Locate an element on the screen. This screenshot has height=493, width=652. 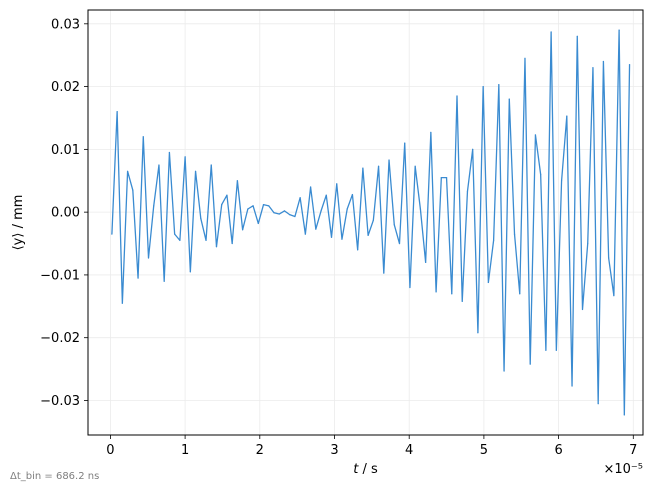
y-tick-label: −0.01 is located at coordinates (60, 275).